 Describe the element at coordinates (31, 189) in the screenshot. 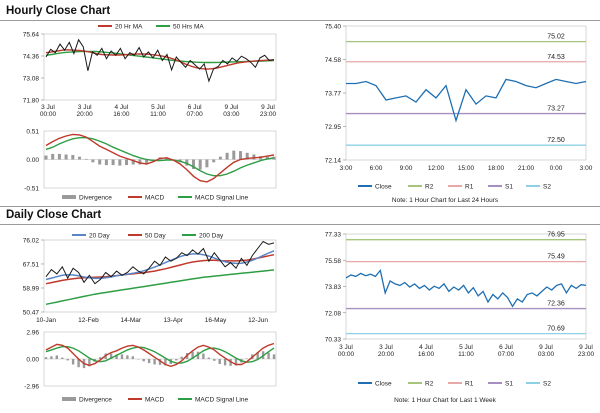

I see `hourly-macd-ytick-label: -0.51` at that location.